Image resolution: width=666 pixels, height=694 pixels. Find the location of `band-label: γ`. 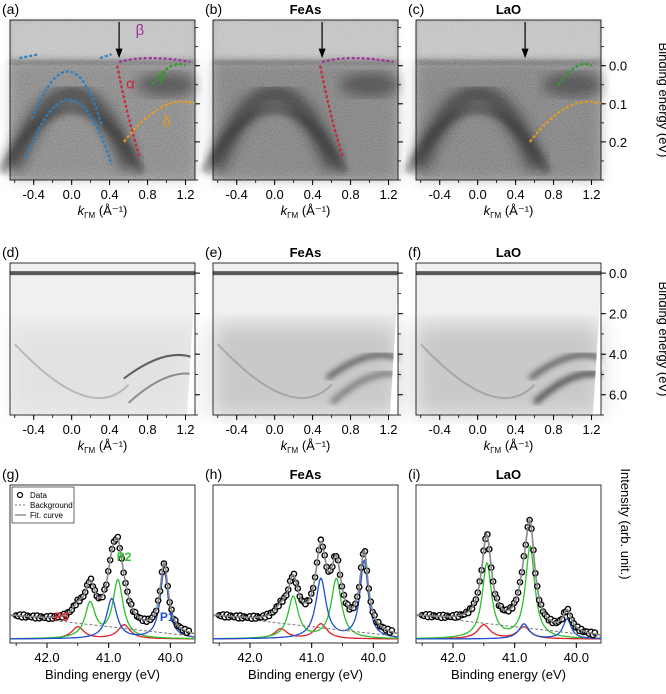

band-label: γ is located at coordinates (162, 76).